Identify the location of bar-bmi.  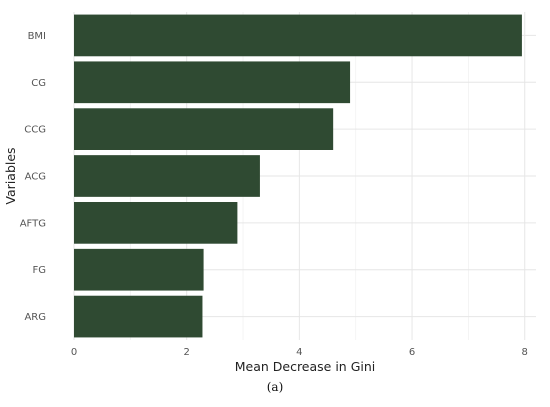
(298, 35).